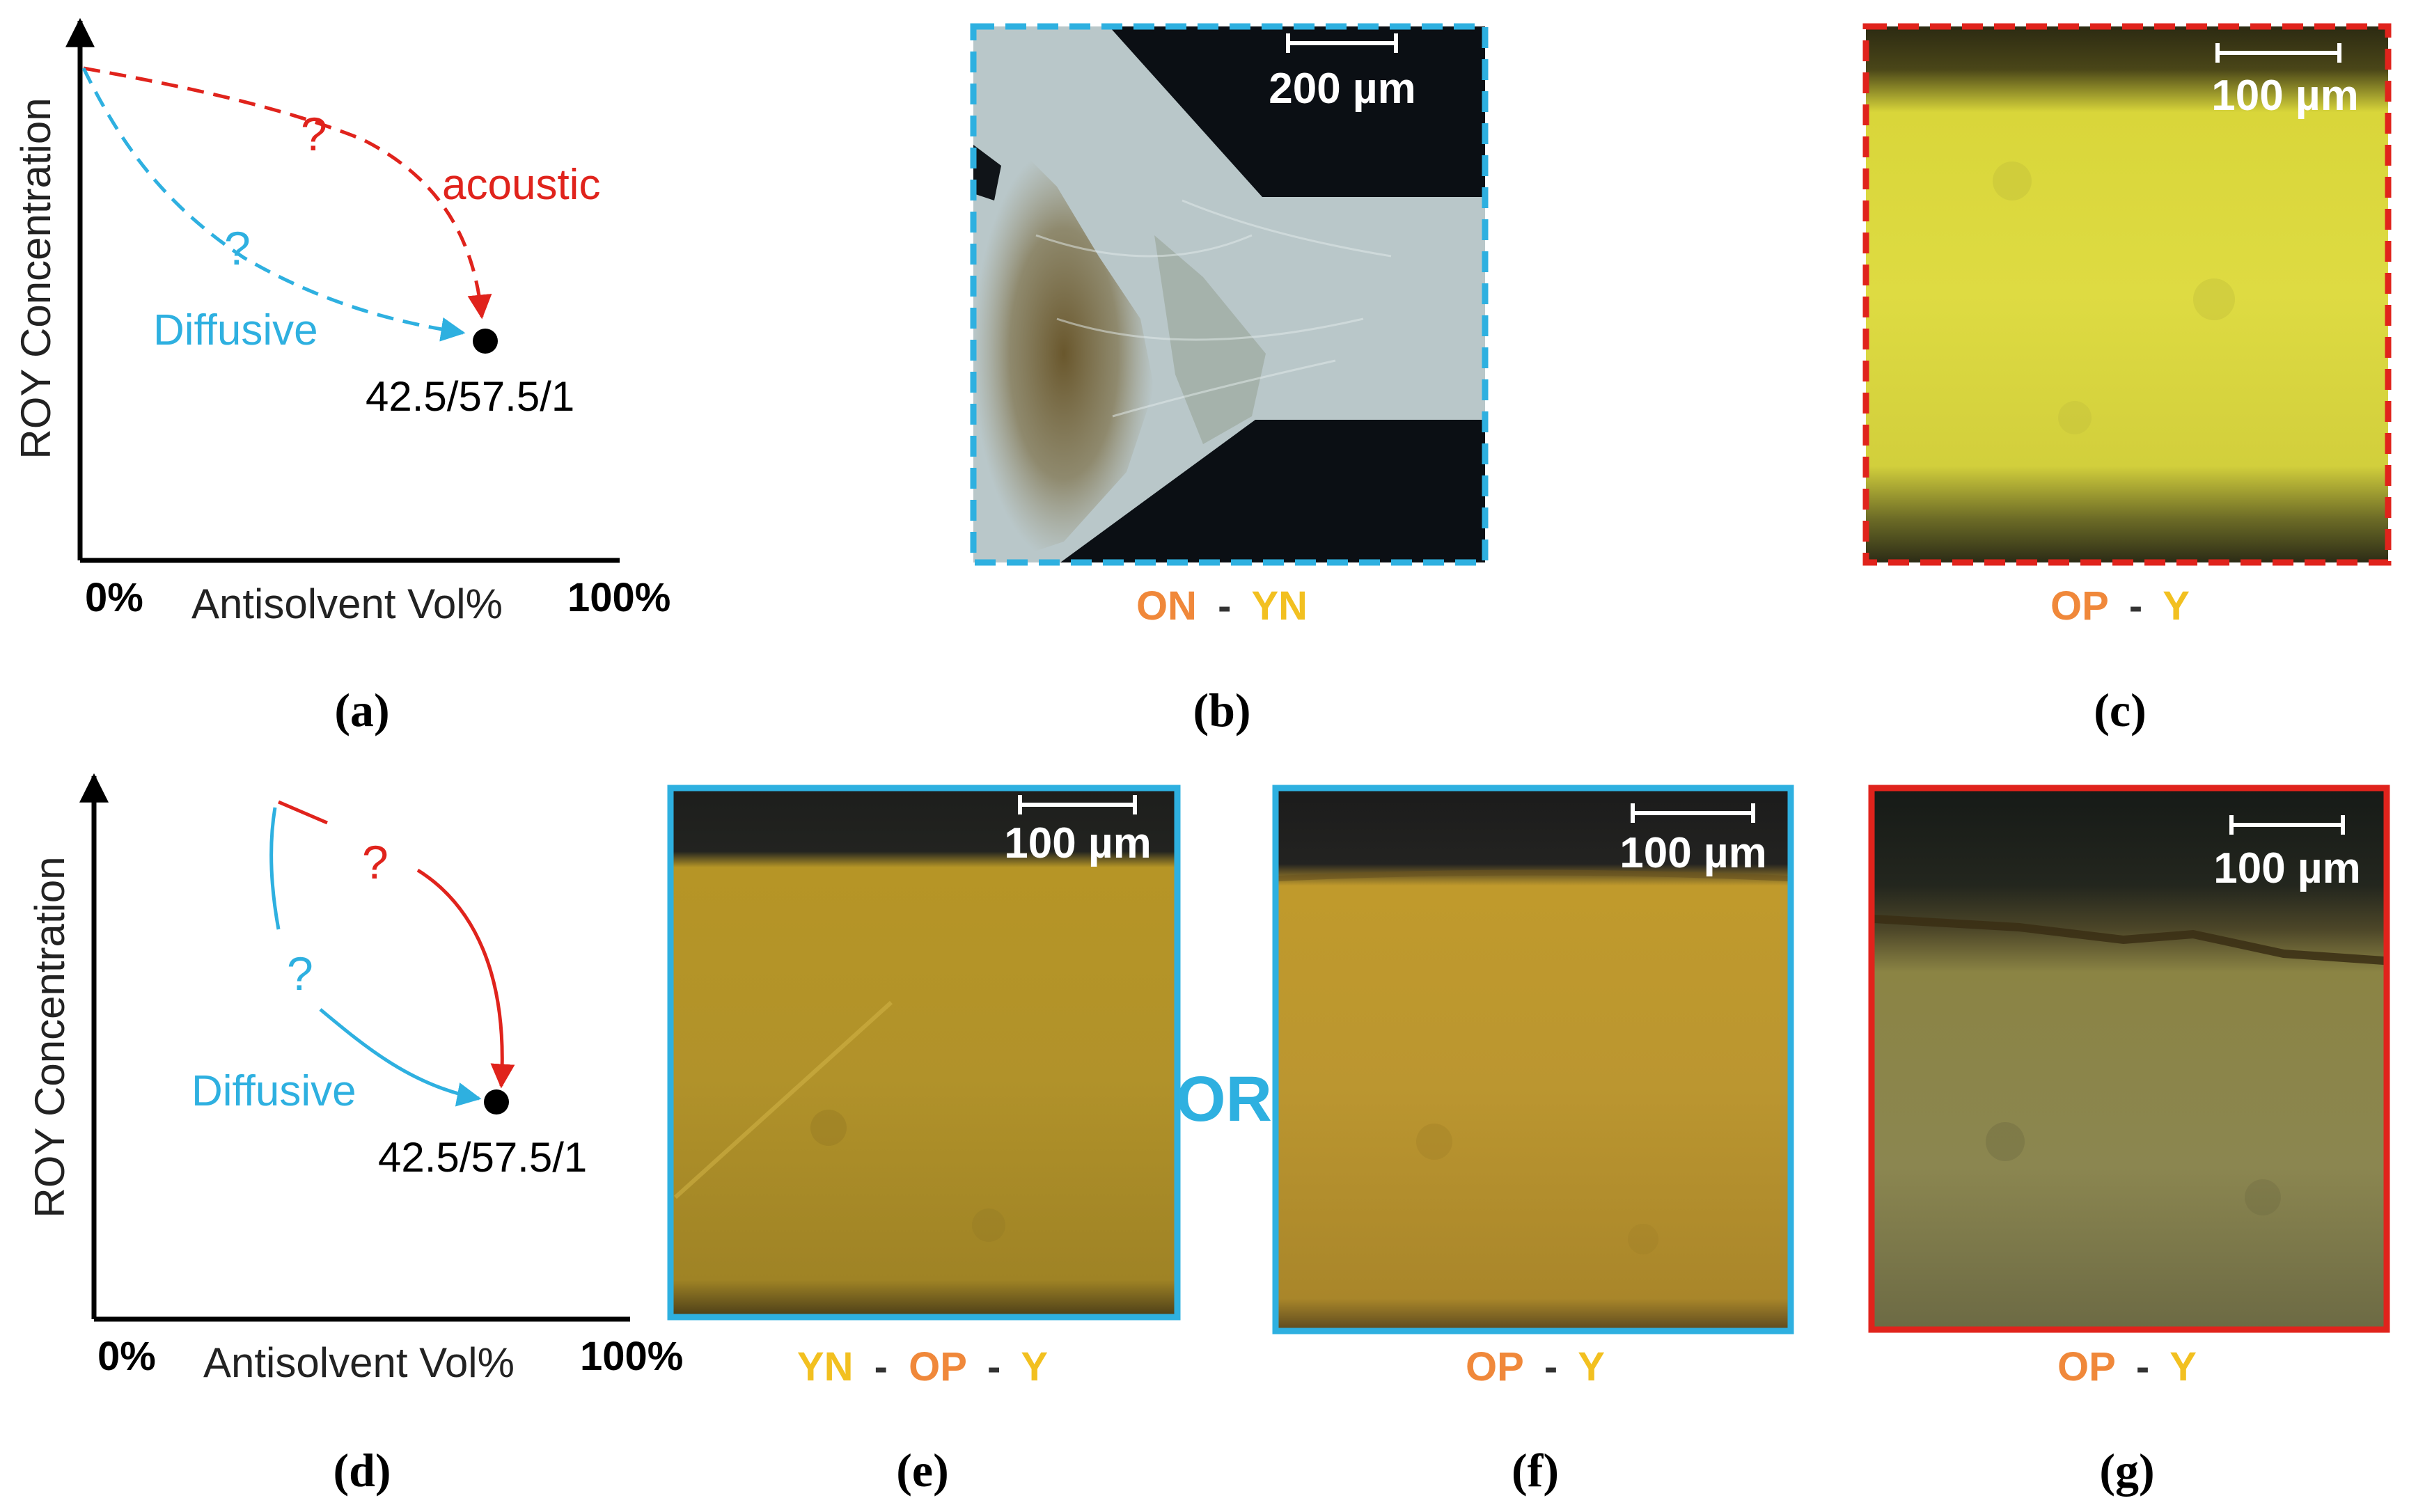  What do you see at coordinates (1693, 853) in the screenshot?
I see `scale-bar-f-label: 100 µm` at bounding box center [1693, 853].